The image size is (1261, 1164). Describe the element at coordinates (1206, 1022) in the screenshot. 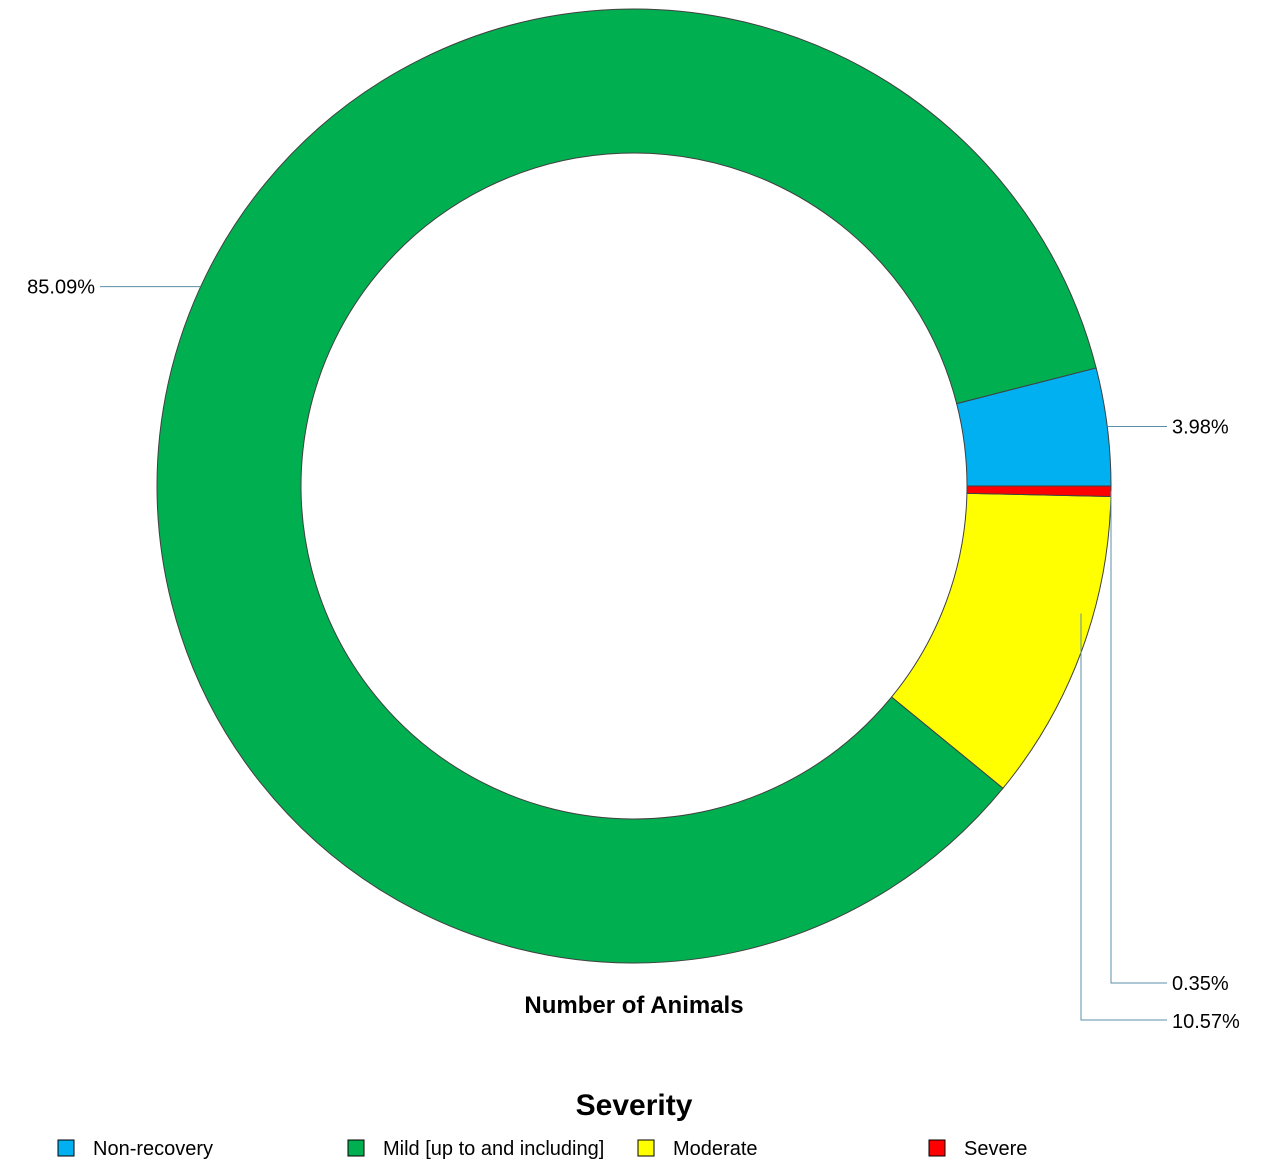

I see `data-label-moderate: 10.57%` at that location.